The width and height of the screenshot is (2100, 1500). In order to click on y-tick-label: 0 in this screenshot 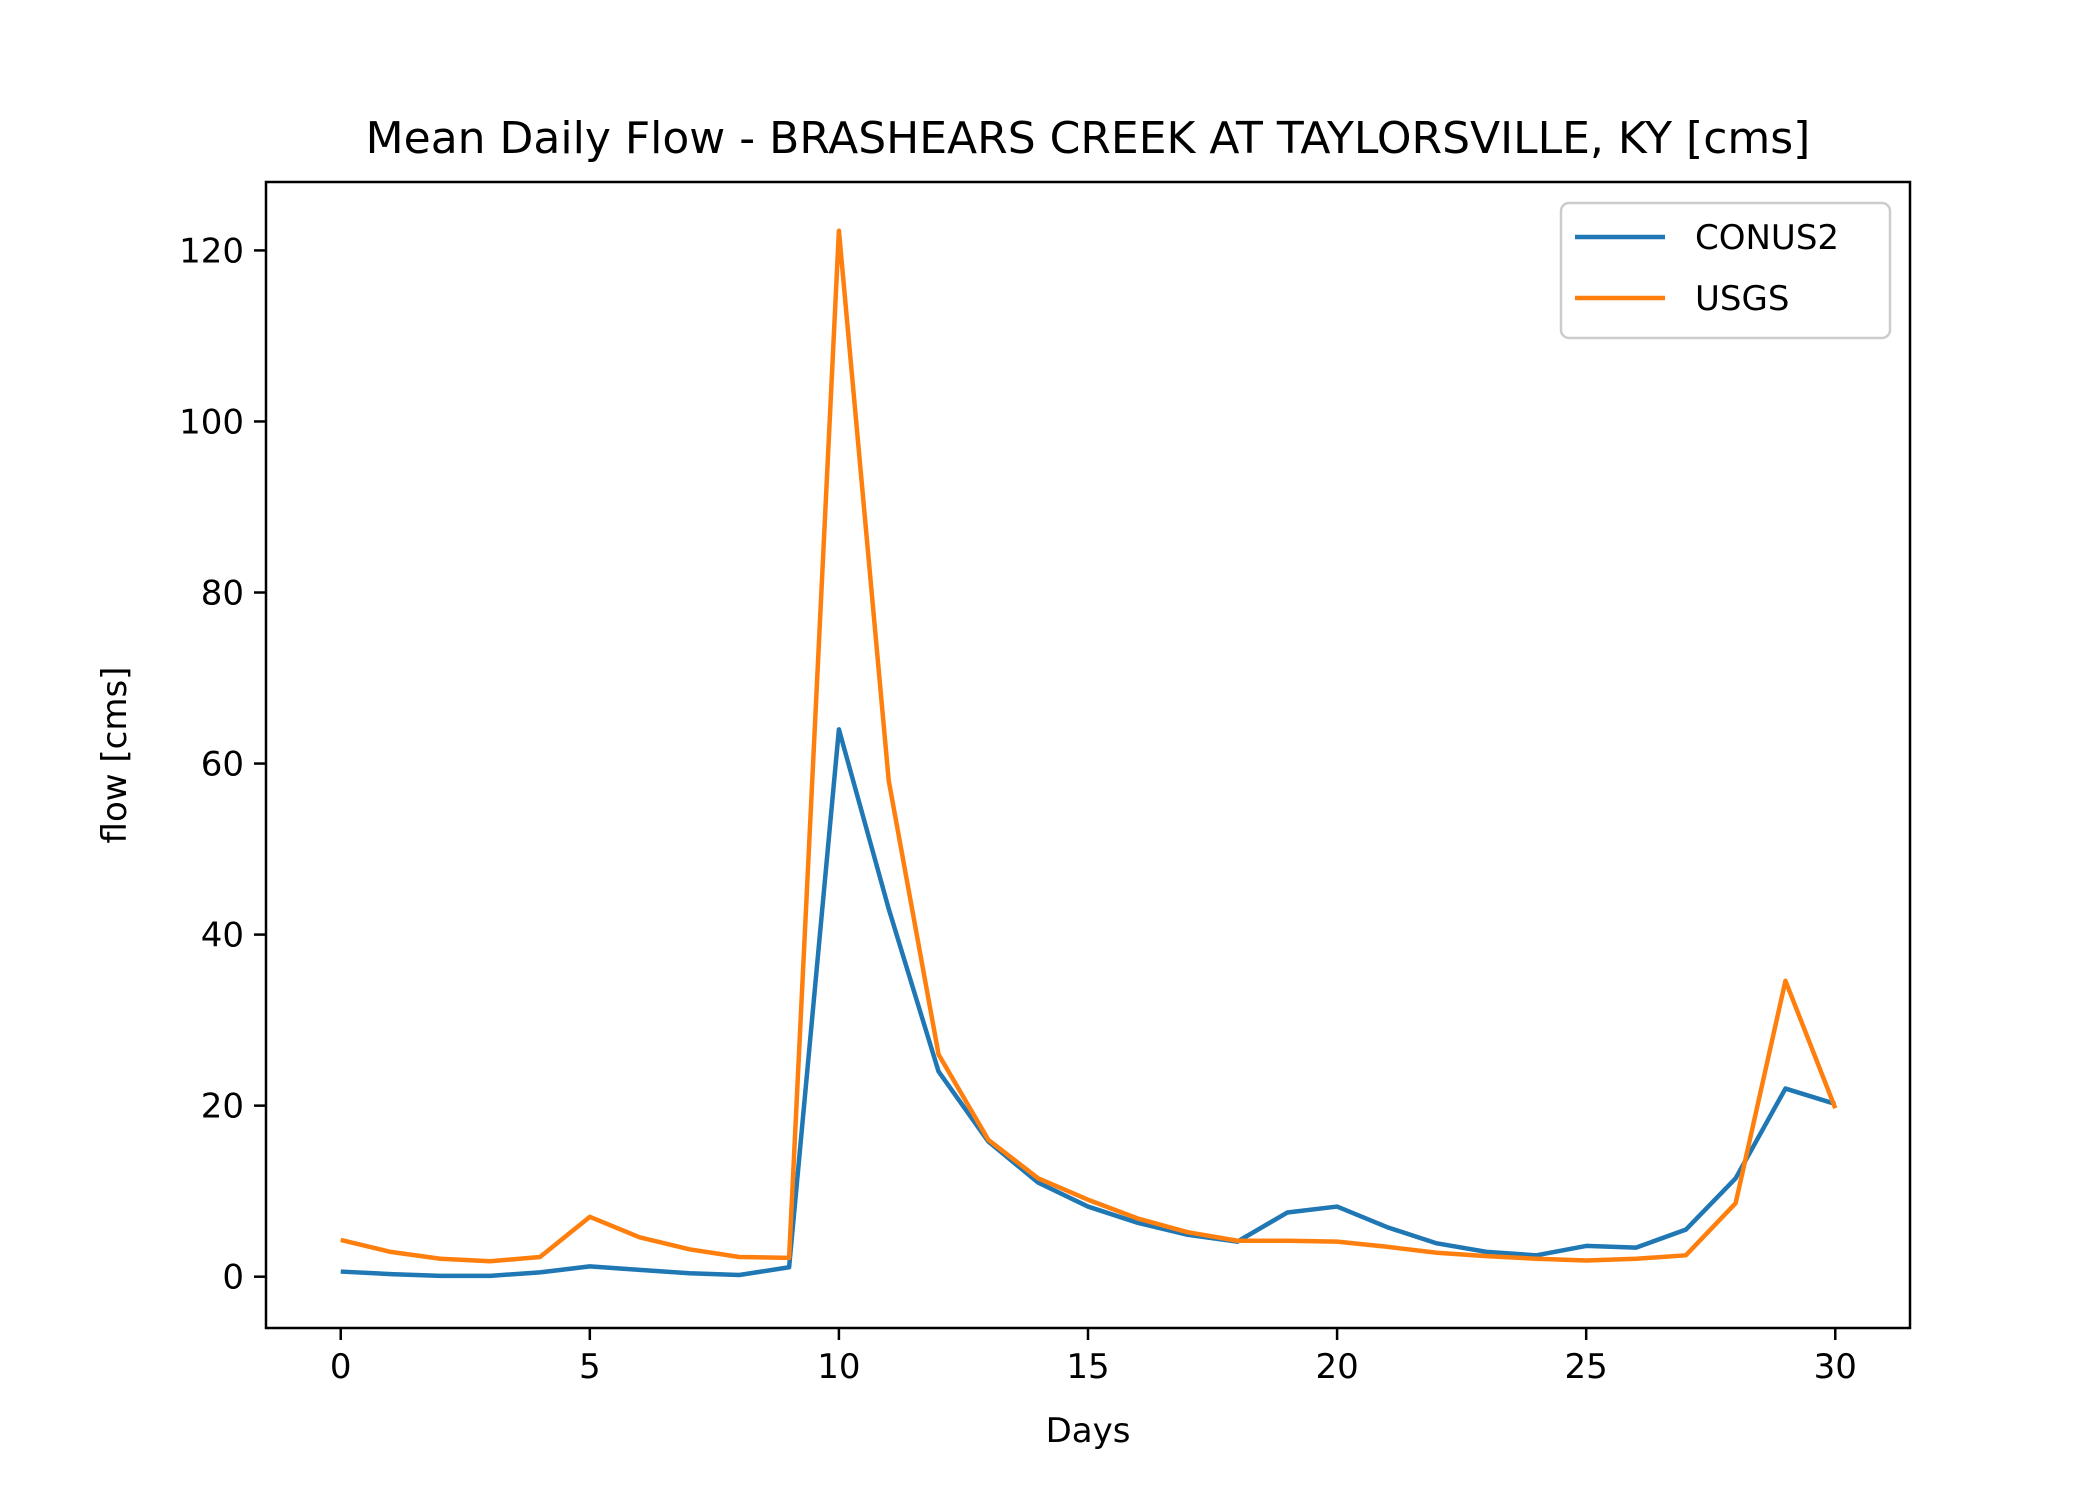, I will do `click(233, 1278)`.